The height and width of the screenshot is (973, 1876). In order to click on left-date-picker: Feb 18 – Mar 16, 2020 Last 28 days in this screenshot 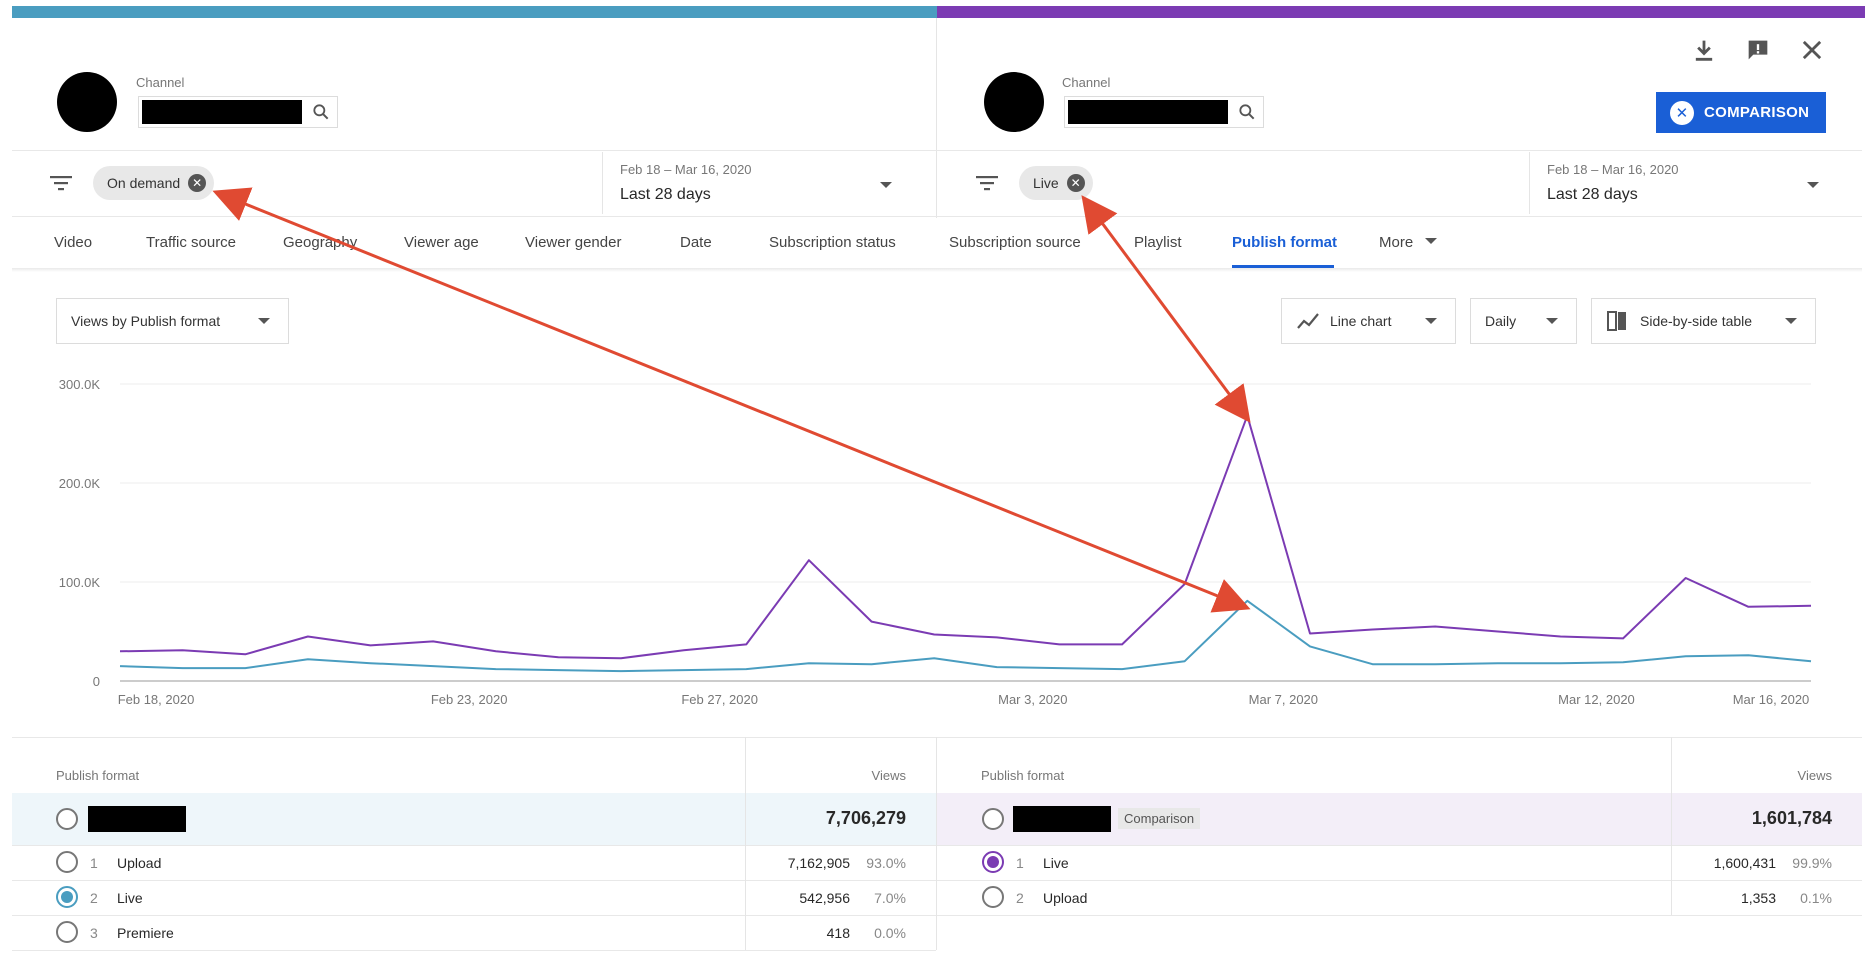, I will do `click(769, 183)`.